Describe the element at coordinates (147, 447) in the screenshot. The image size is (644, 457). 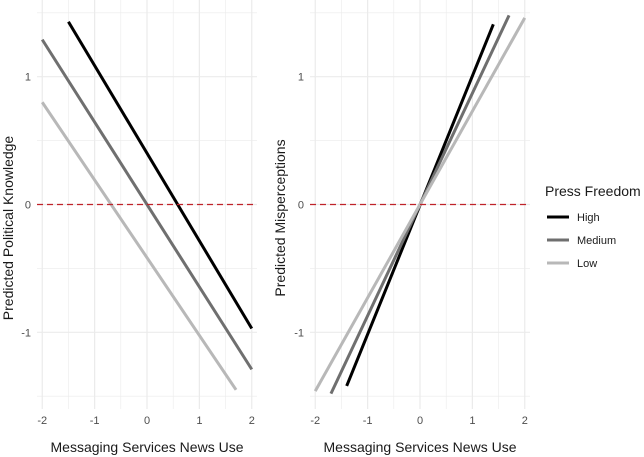
I see `left-x-axis-title: Messaging Services News Use` at that location.